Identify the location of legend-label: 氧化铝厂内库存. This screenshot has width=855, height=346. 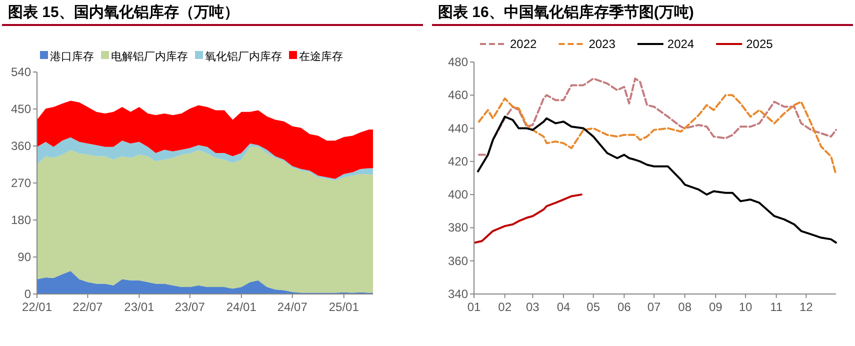
(243, 56).